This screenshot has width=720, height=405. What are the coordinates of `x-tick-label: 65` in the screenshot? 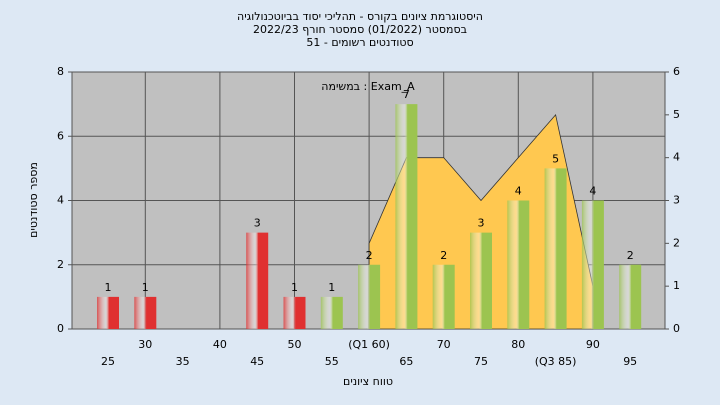 It's located at (406, 361).